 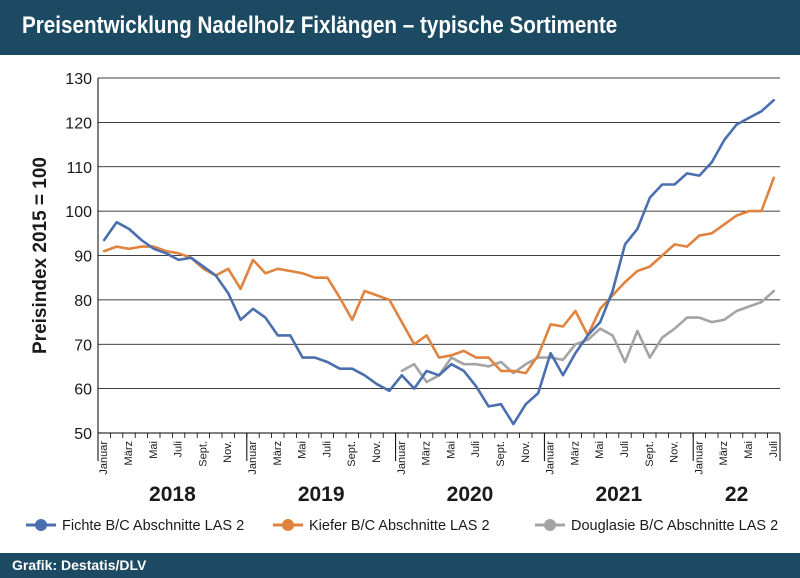 What do you see at coordinates (83, 345) in the screenshot?
I see `y-tick-label: 70` at bounding box center [83, 345].